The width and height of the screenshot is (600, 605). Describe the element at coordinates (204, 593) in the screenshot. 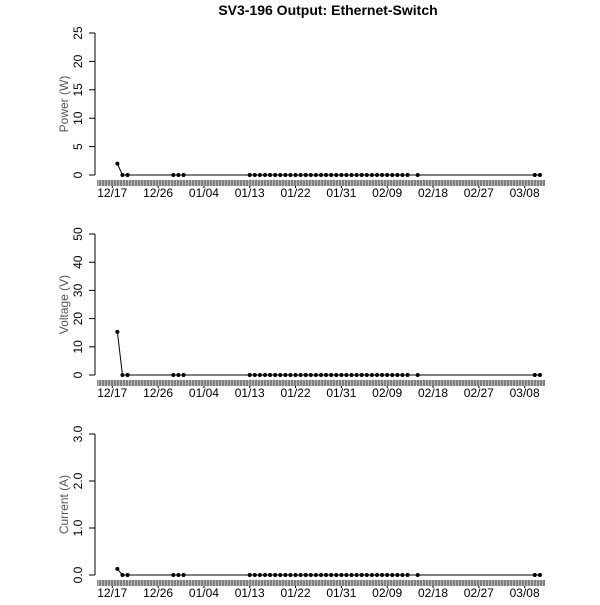

I see `x-tick-label: 01/04` at that location.